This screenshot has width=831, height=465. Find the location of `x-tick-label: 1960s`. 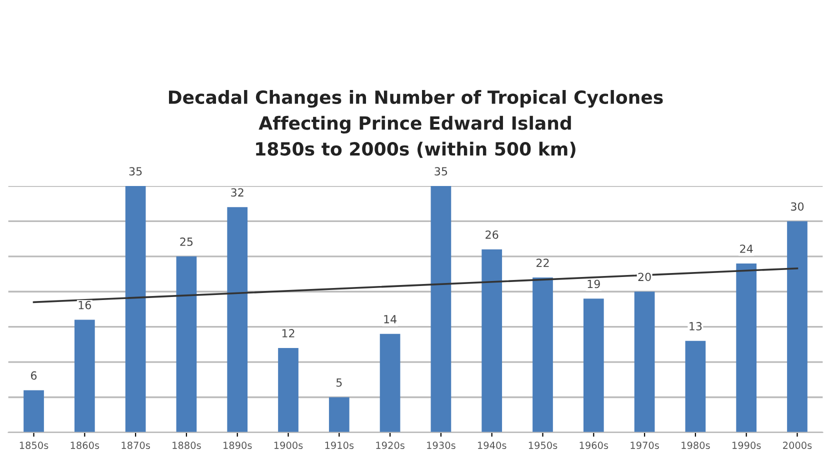

x-tick-label: 1960s is located at coordinates (594, 446).